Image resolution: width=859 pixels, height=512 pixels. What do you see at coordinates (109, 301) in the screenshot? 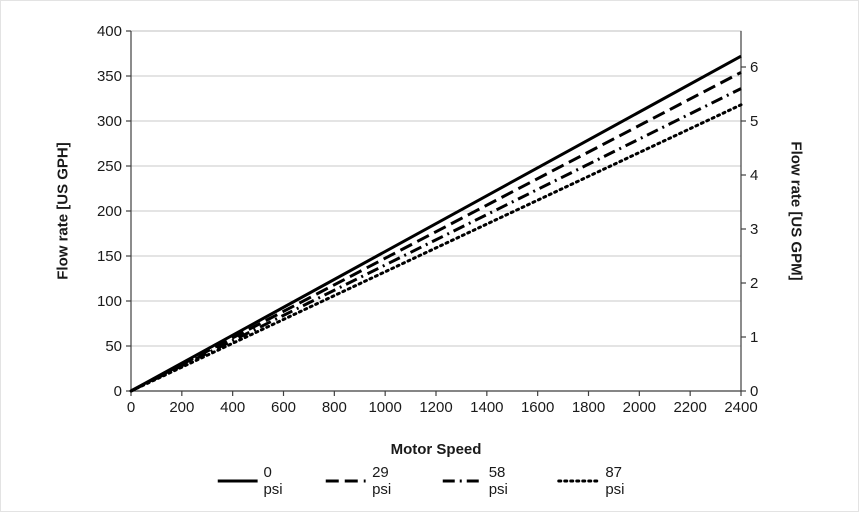
I see `left-y-tick-label: 100` at bounding box center [109, 301].